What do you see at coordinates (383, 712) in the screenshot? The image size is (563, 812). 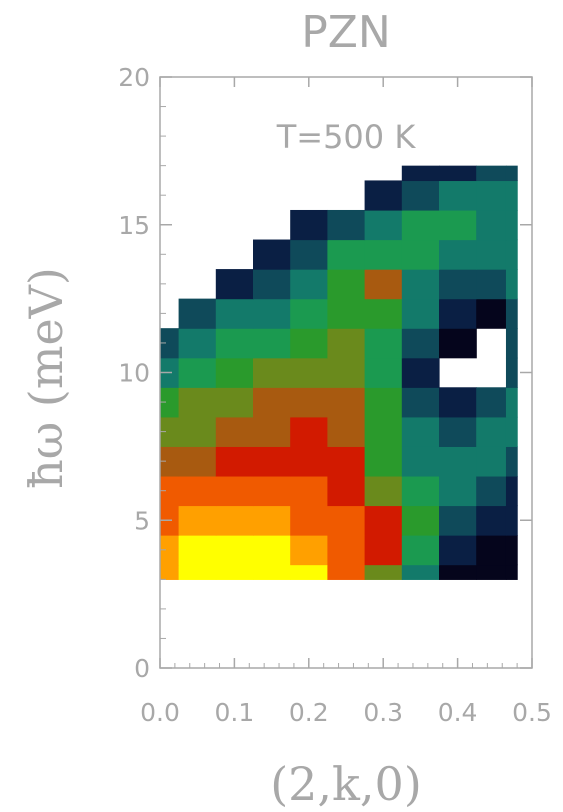 I see `x-tick-label: 0.3` at bounding box center [383, 712].